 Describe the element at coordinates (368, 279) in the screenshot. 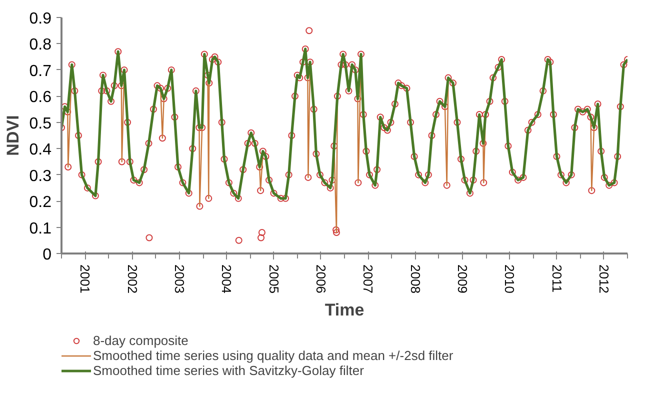

I see `x-tick-label: 2007` at that location.